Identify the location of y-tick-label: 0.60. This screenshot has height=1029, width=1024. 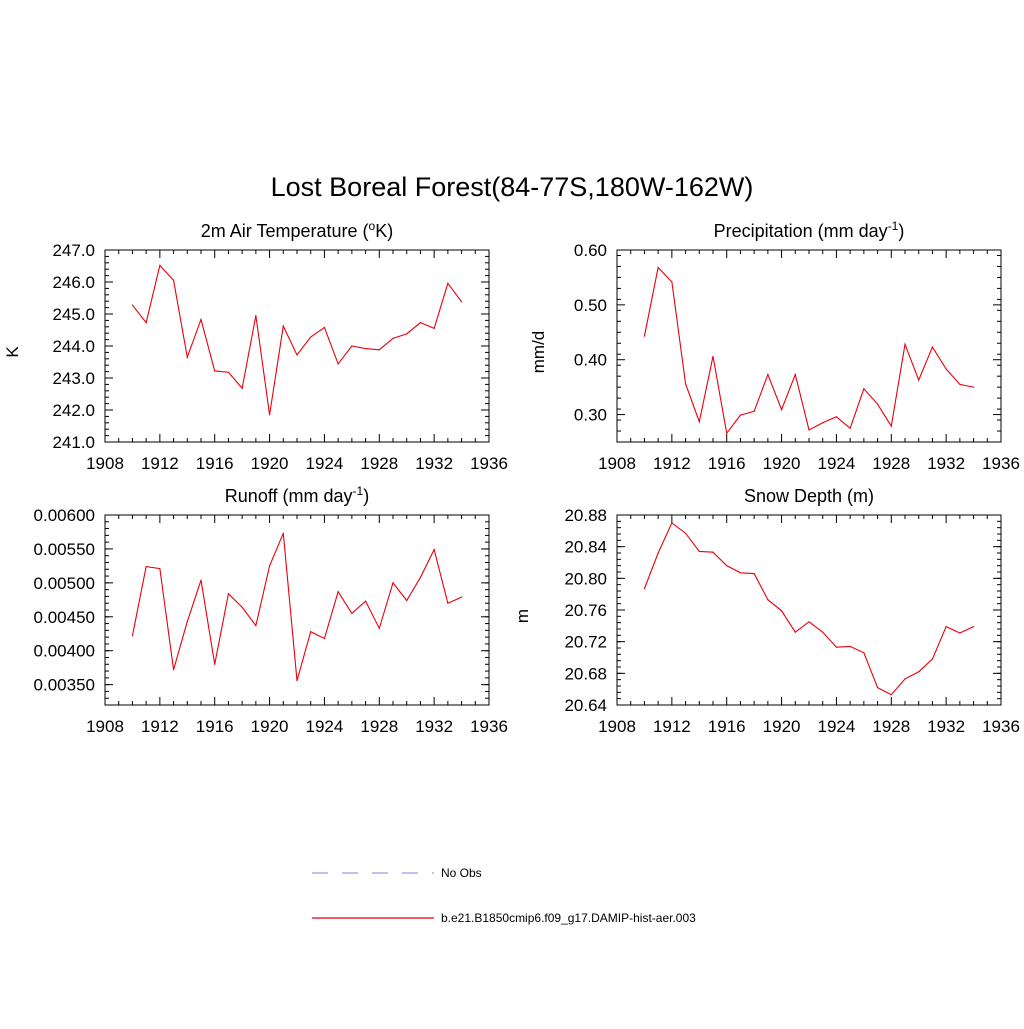
(590, 250).